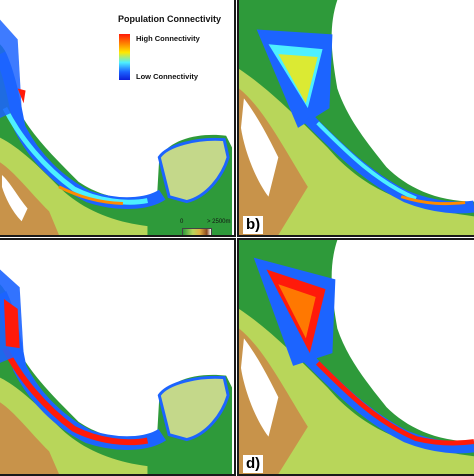  What do you see at coordinates (253, 225) in the screenshot?
I see `panel-letter-b: b)` at bounding box center [253, 225].